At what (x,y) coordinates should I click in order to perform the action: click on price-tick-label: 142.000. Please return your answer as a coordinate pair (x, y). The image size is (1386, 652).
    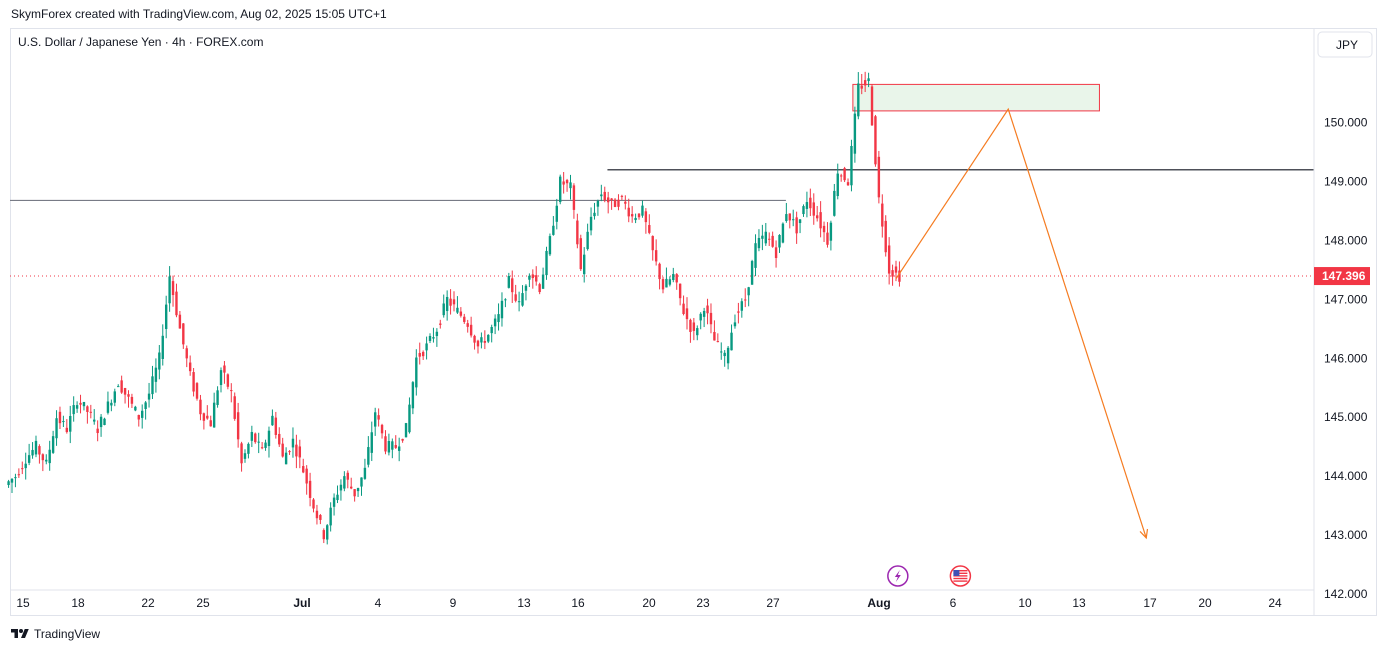
    Looking at the image, I should click on (1346, 594).